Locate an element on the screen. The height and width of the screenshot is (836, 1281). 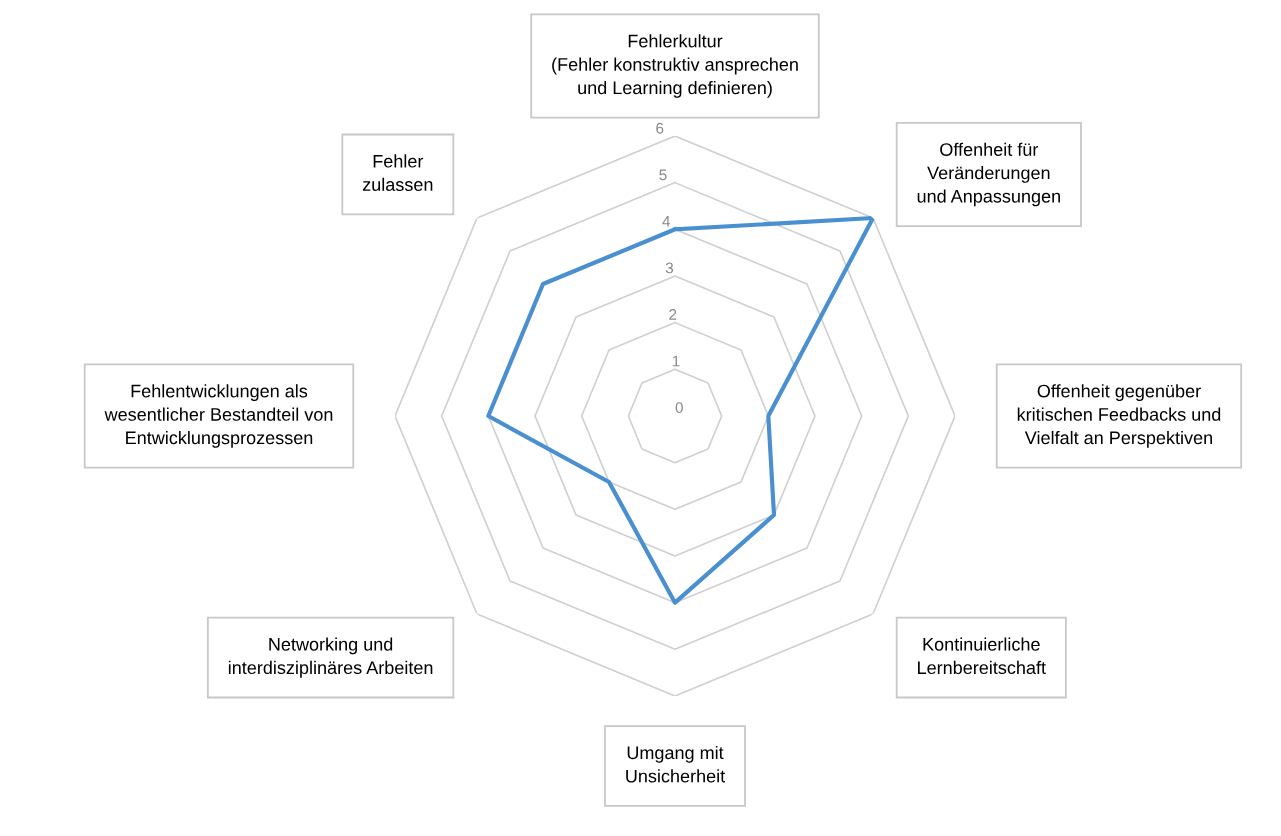
y-tick-label: 2 is located at coordinates (673, 314).